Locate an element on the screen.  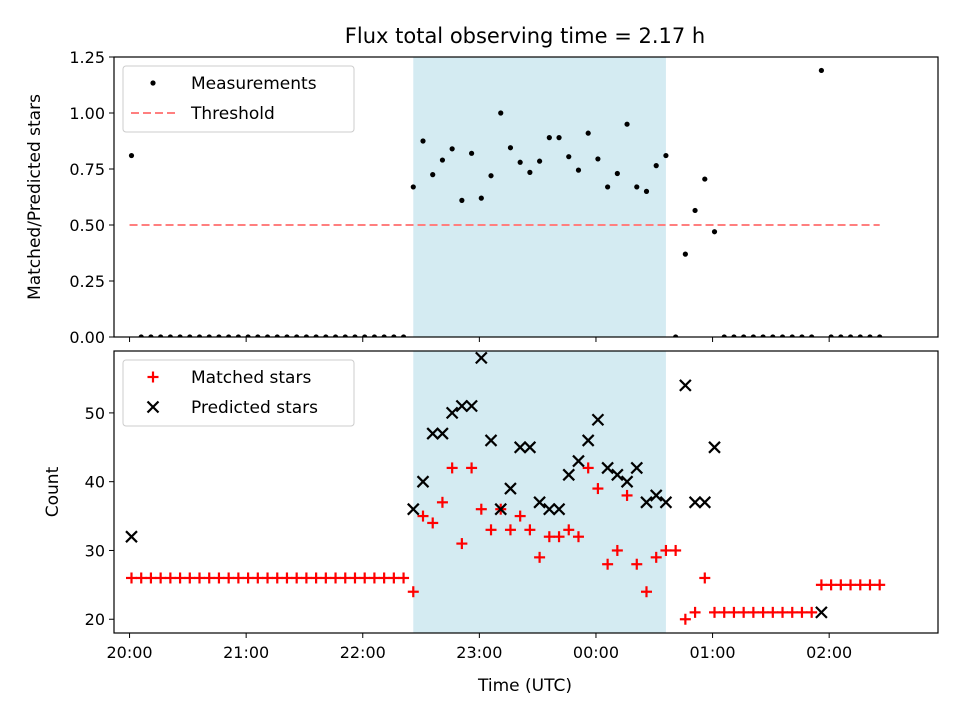
y-axis-label: Count is located at coordinates (53, 491).